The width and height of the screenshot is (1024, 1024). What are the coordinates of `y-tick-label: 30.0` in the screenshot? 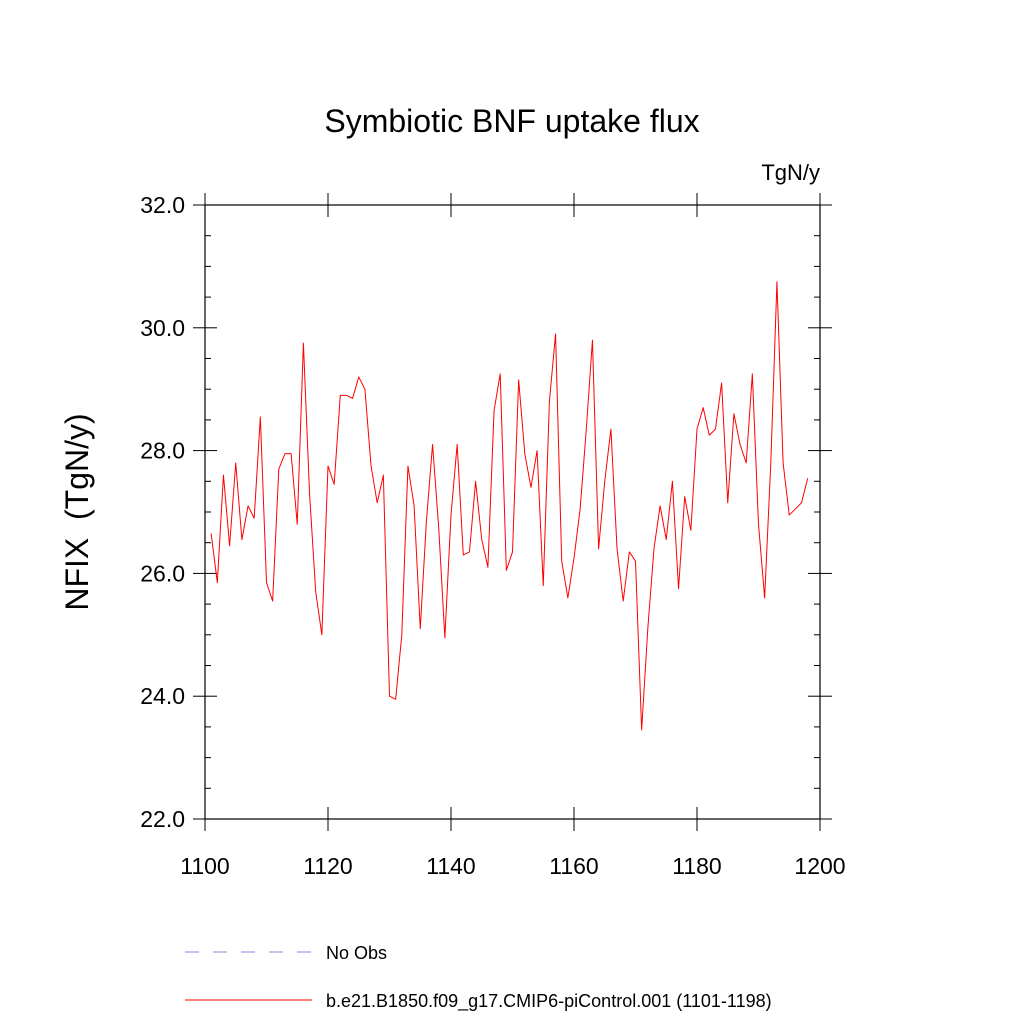 It's located at (162, 328).